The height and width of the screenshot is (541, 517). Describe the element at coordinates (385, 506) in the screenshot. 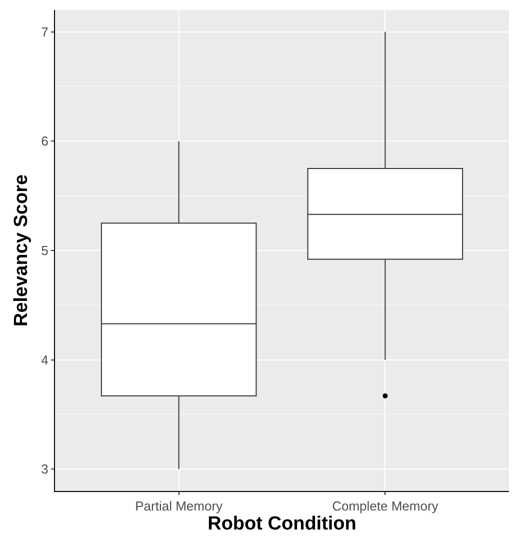

I see `x-tick-label: Complete Memory` at that location.